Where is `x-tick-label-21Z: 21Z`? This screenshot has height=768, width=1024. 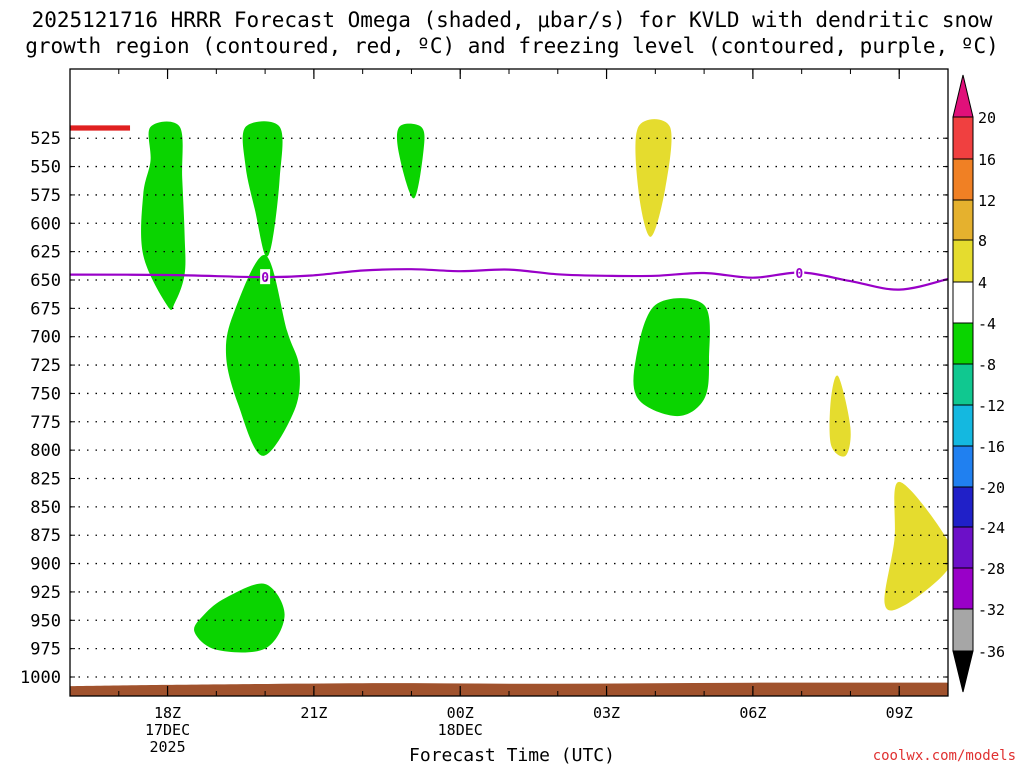 x-tick-label-21Z: 21Z is located at coordinates (313, 713).